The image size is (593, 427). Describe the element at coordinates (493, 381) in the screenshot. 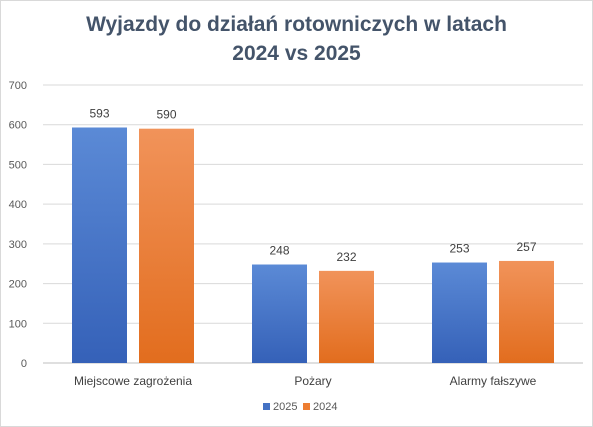

I see `x-category-label: Alarmy fałszywe` at that location.